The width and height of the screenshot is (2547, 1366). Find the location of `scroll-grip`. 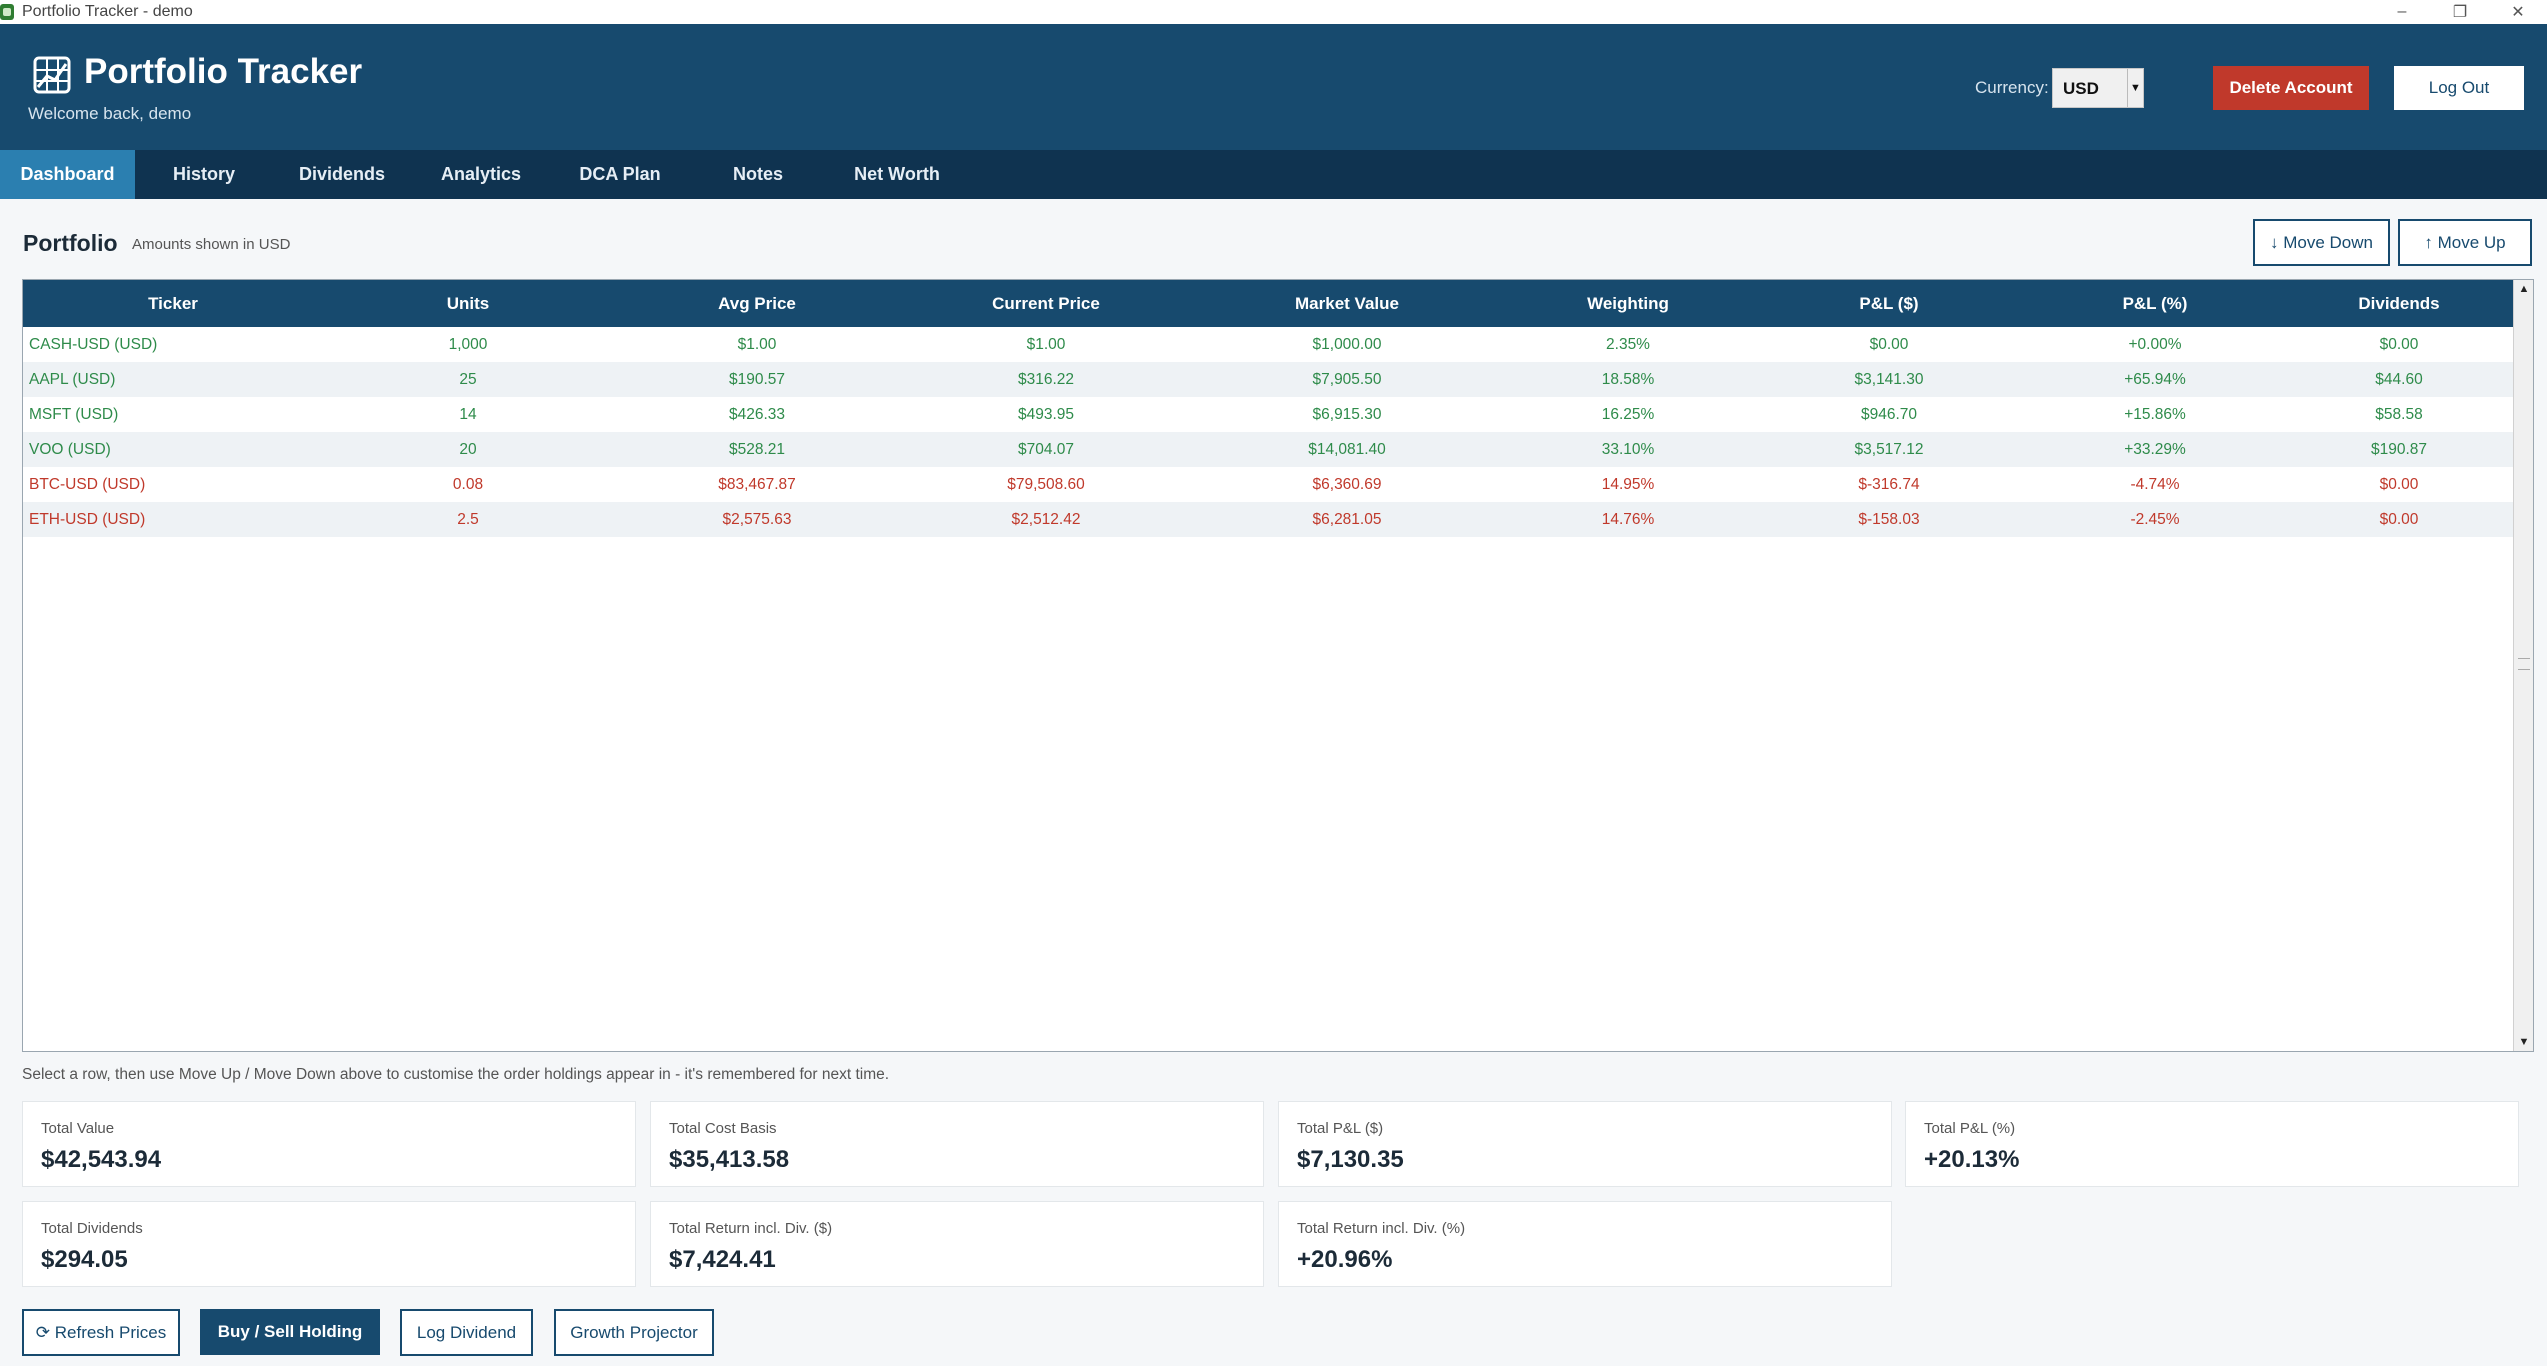

scroll-grip is located at coordinates (2524, 664).